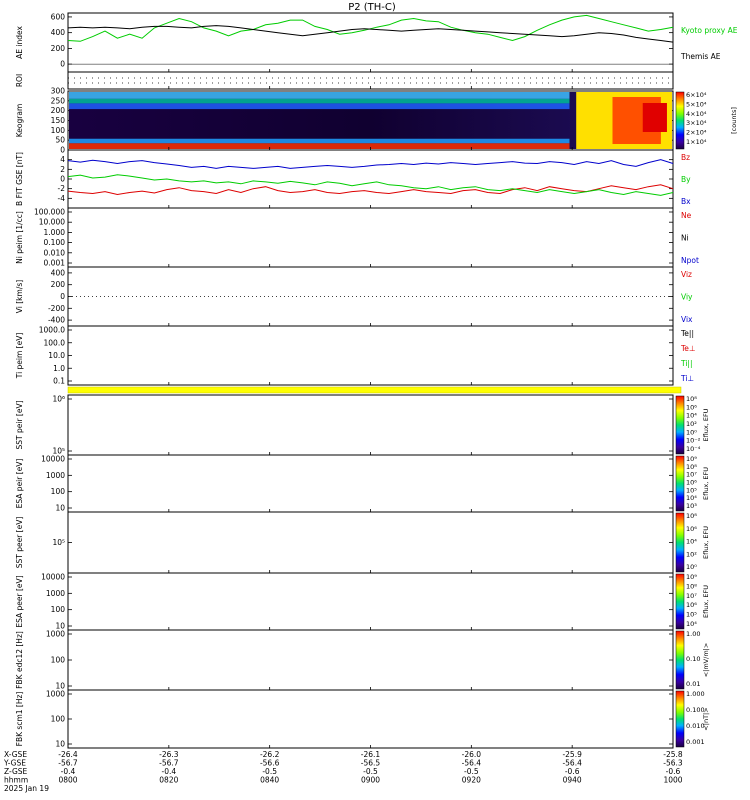 Image resolution: width=750 pixels, height=800 pixels. I want to click on x-tick-label: 0820, so click(168, 780).